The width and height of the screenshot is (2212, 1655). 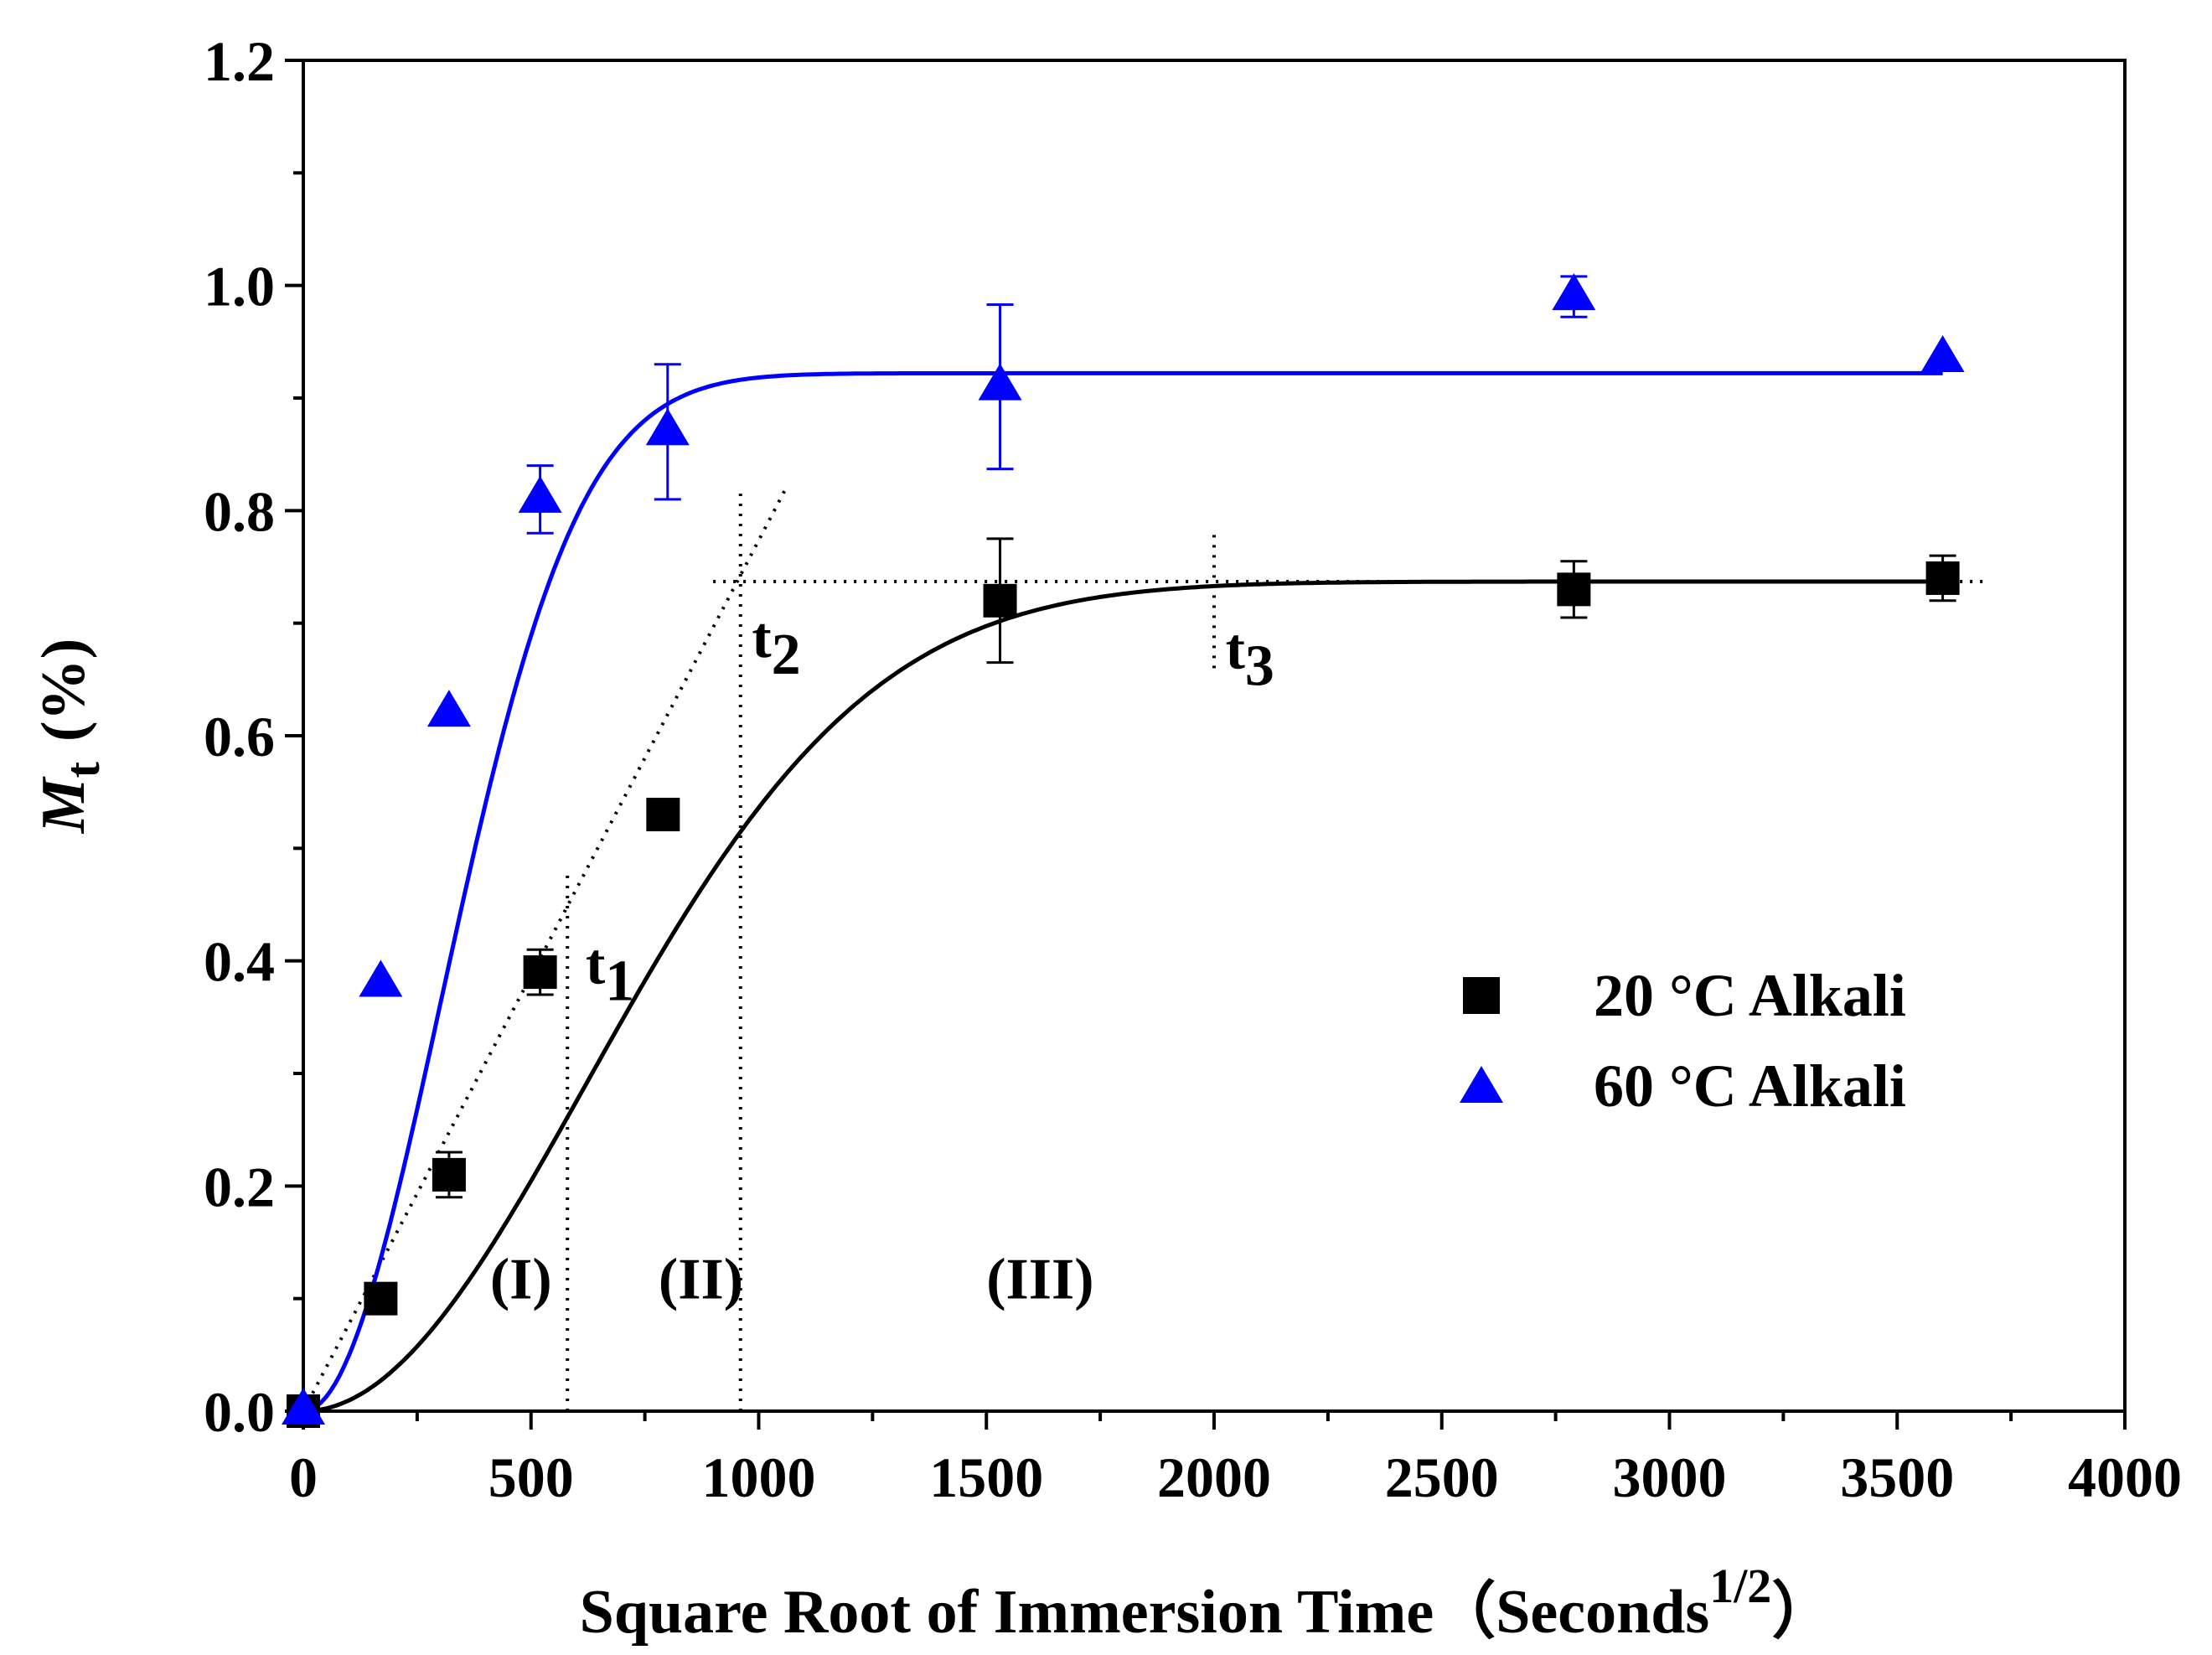 What do you see at coordinates (1250, 657) in the screenshot?
I see `annotation-2: t3` at bounding box center [1250, 657].